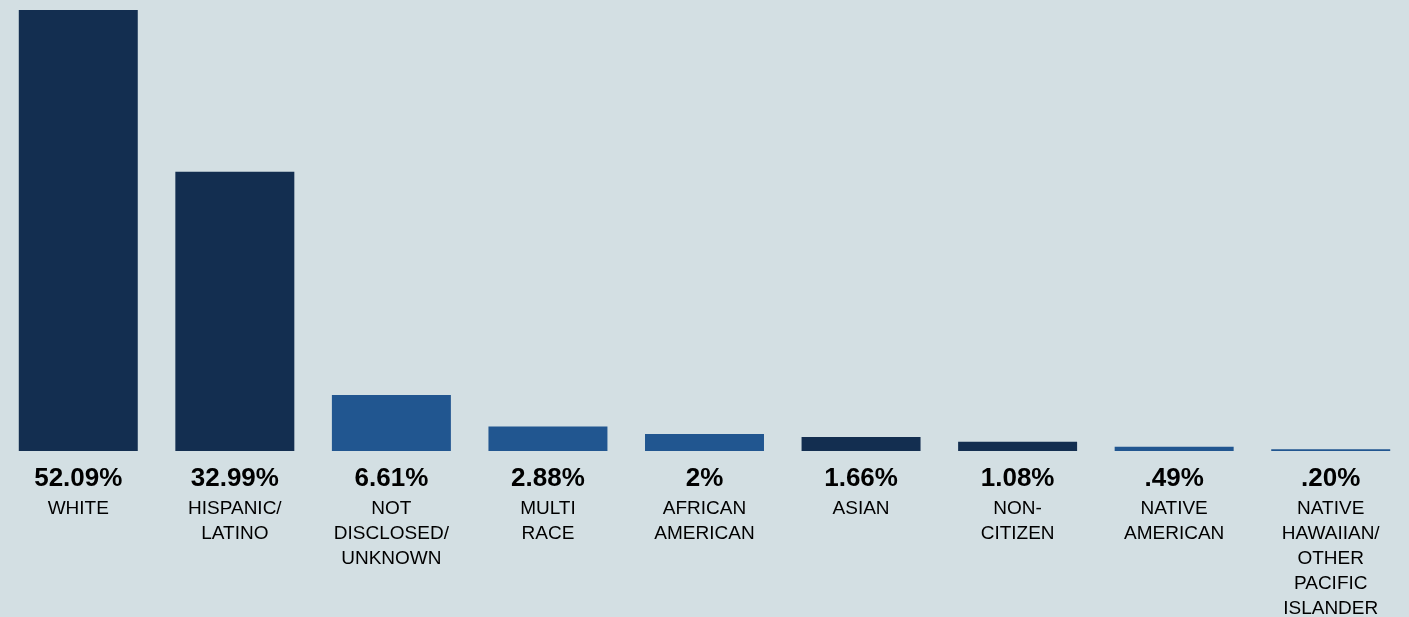 The image size is (1409, 617). What do you see at coordinates (391, 532) in the screenshot?
I see `x-tick-label: NOT DISCLOSED/ UNKNOWN` at bounding box center [391, 532].